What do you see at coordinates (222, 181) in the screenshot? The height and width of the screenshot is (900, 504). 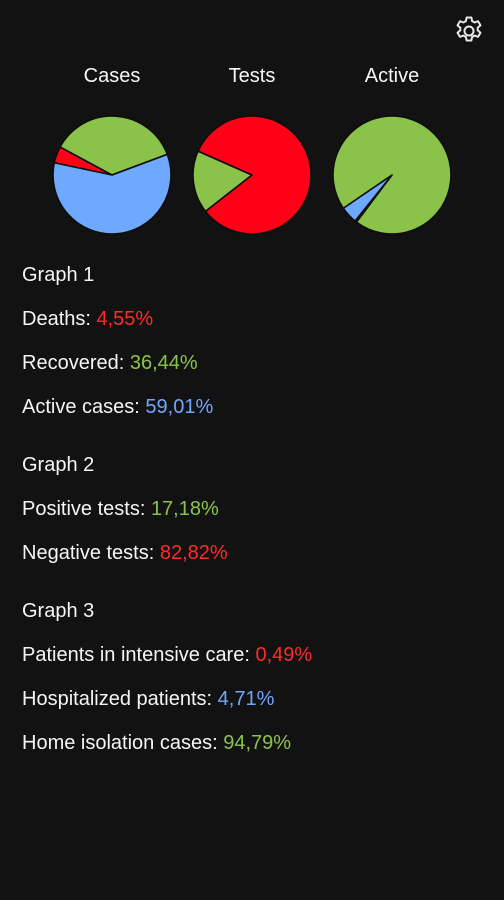 I see `pie-slice-positive-tests` at bounding box center [222, 181].